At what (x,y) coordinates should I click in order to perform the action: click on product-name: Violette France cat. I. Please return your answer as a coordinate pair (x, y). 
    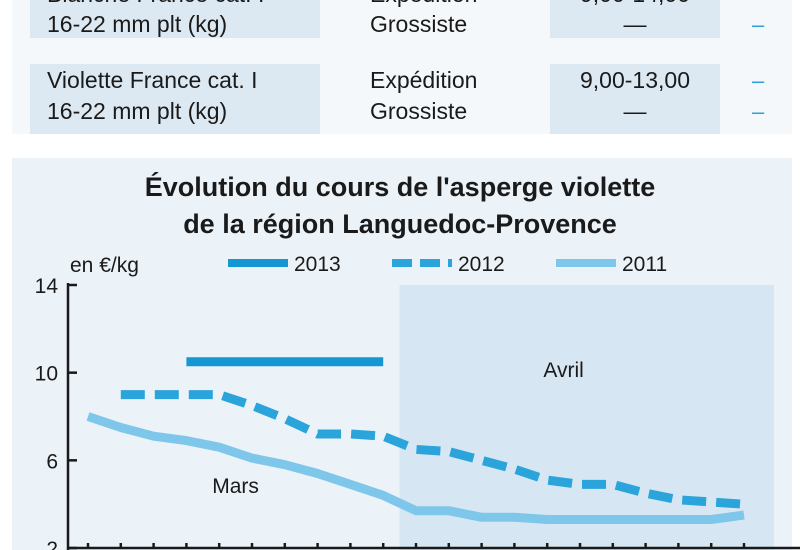
    Looking at the image, I should click on (152, 80).